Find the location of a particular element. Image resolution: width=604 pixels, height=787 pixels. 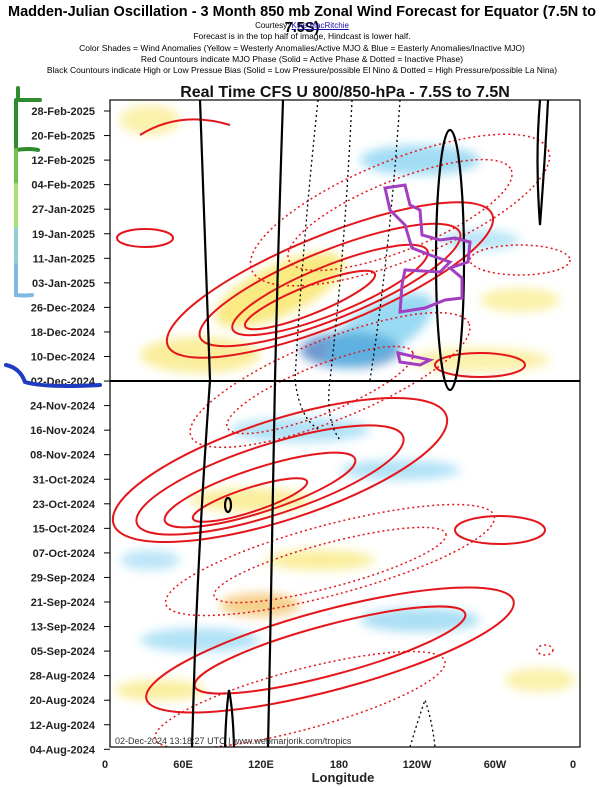

x-tick-label: 180 is located at coordinates (339, 765).